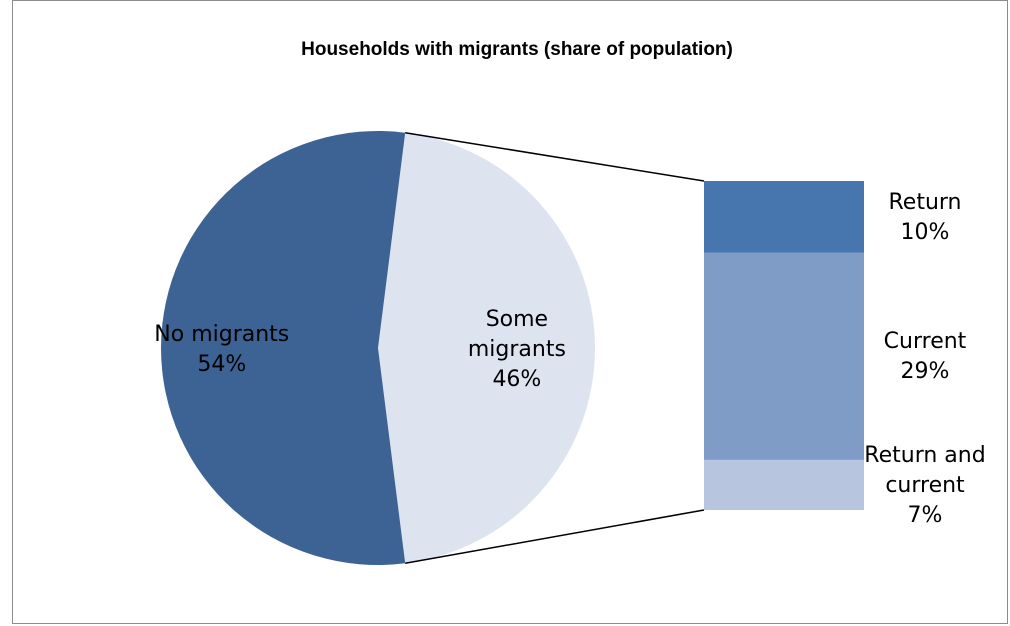  What do you see at coordinates (221, 334) in the screenshot?
I see `pie-label-no-migrants-line-1: No migrants` at bounding box center [221, 334].